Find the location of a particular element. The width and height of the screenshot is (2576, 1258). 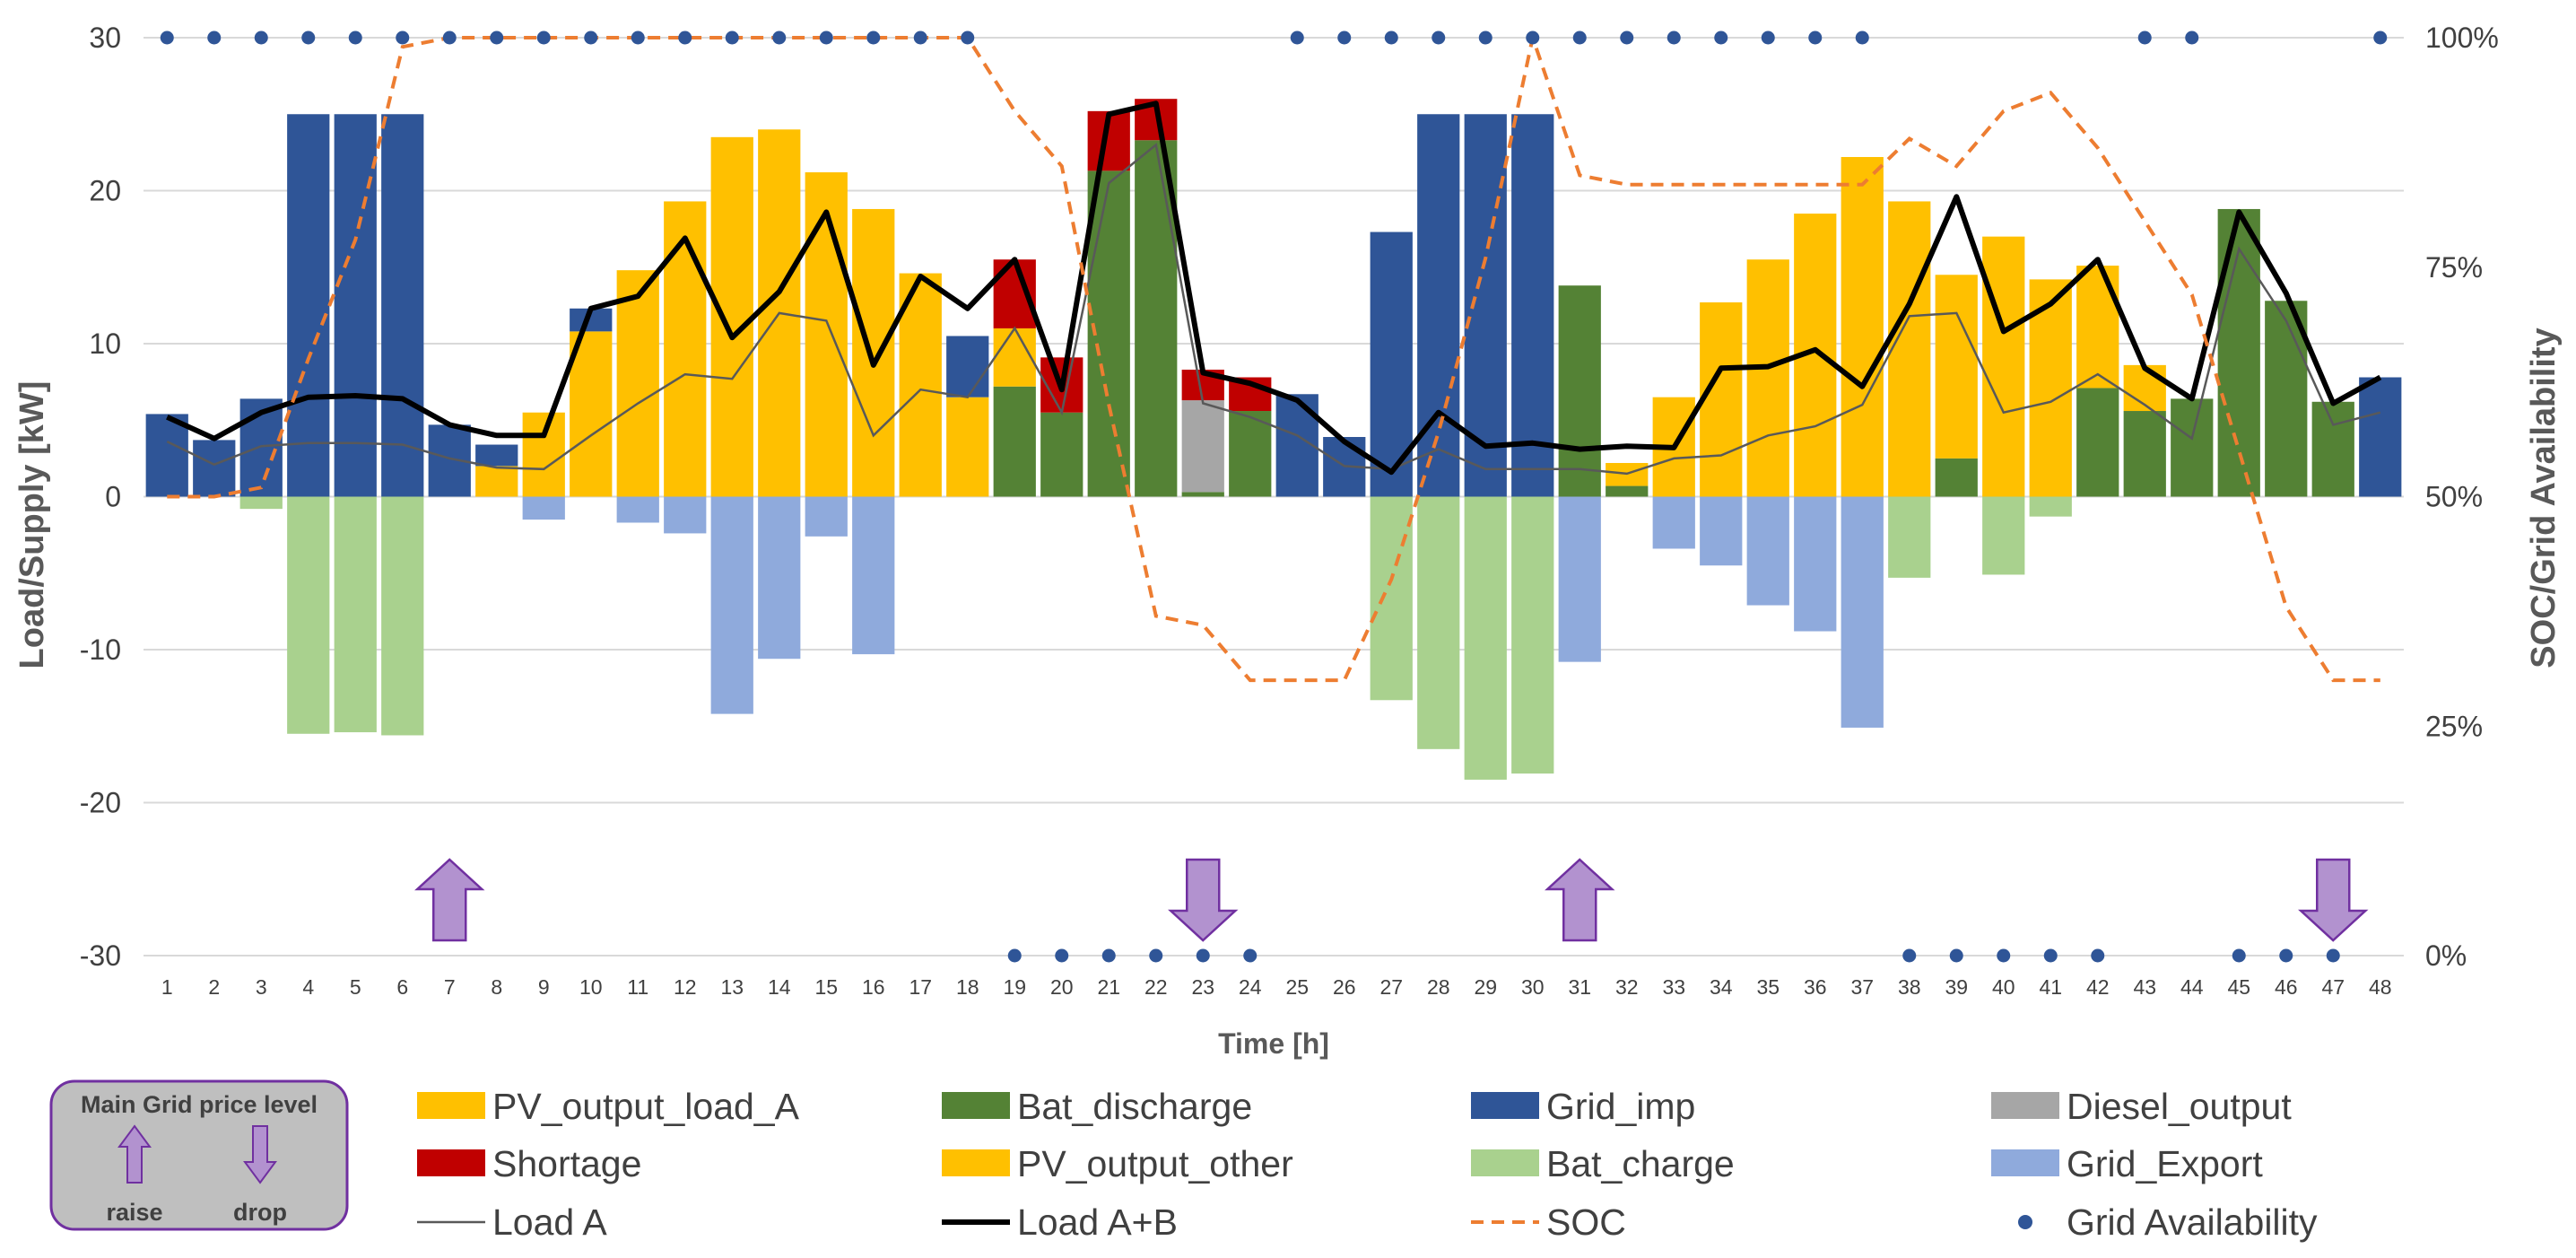

x-tick-label: 28 is located at coordinates (1438, 987).